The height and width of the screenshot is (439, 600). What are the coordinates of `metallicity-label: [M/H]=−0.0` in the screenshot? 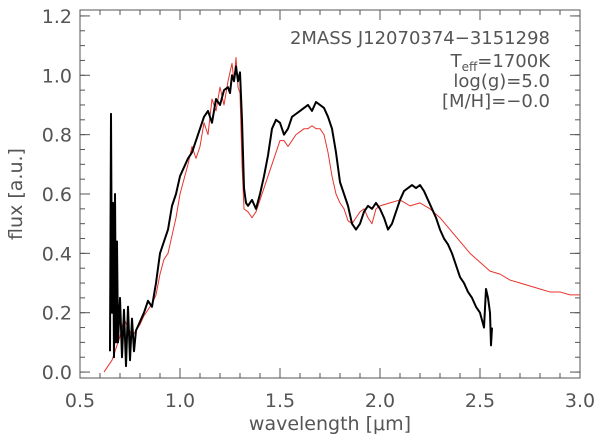 It's located at (496, 101).